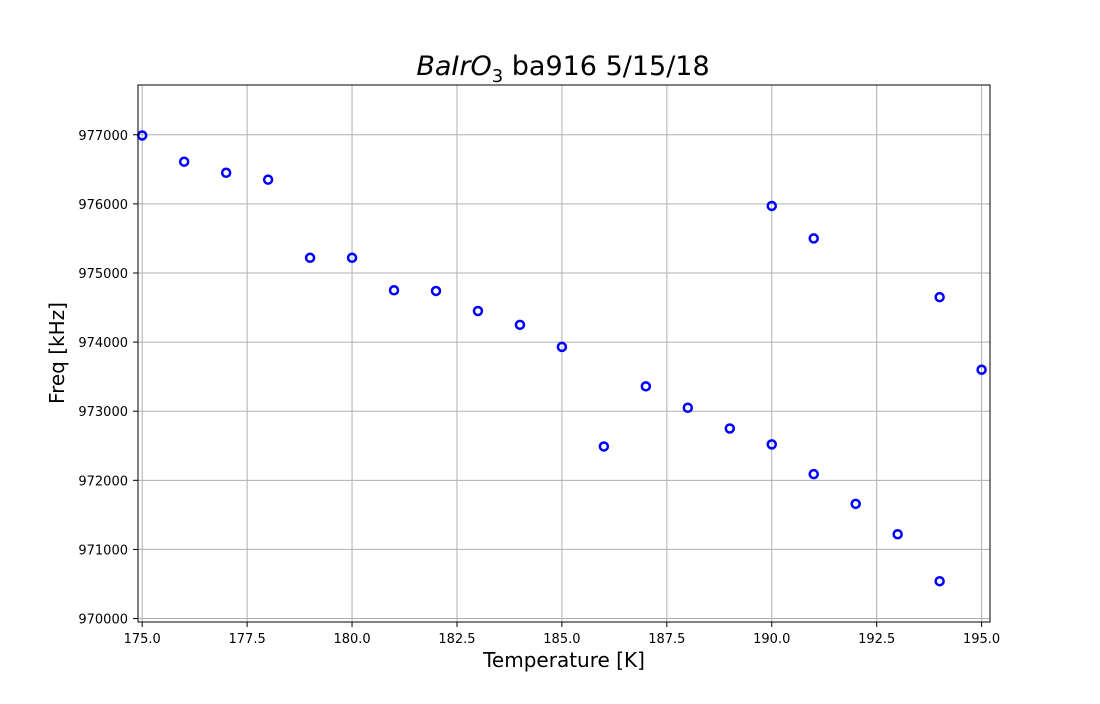 The height and width of the screenshot is (704, 1100). I want to click on y-tick-label: 970000, so click(103, 620).